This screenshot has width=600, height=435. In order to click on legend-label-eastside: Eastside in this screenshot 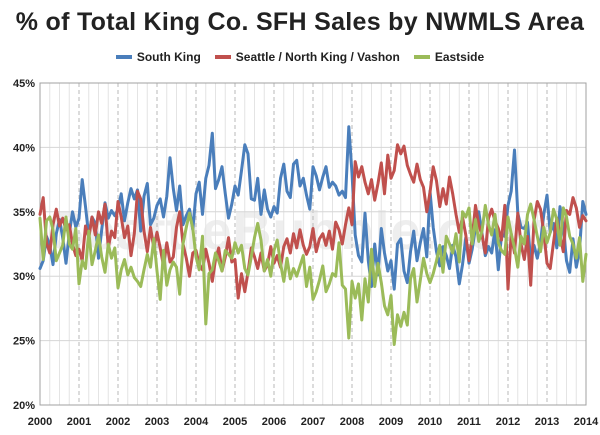, I will do `click(459, 57)`.